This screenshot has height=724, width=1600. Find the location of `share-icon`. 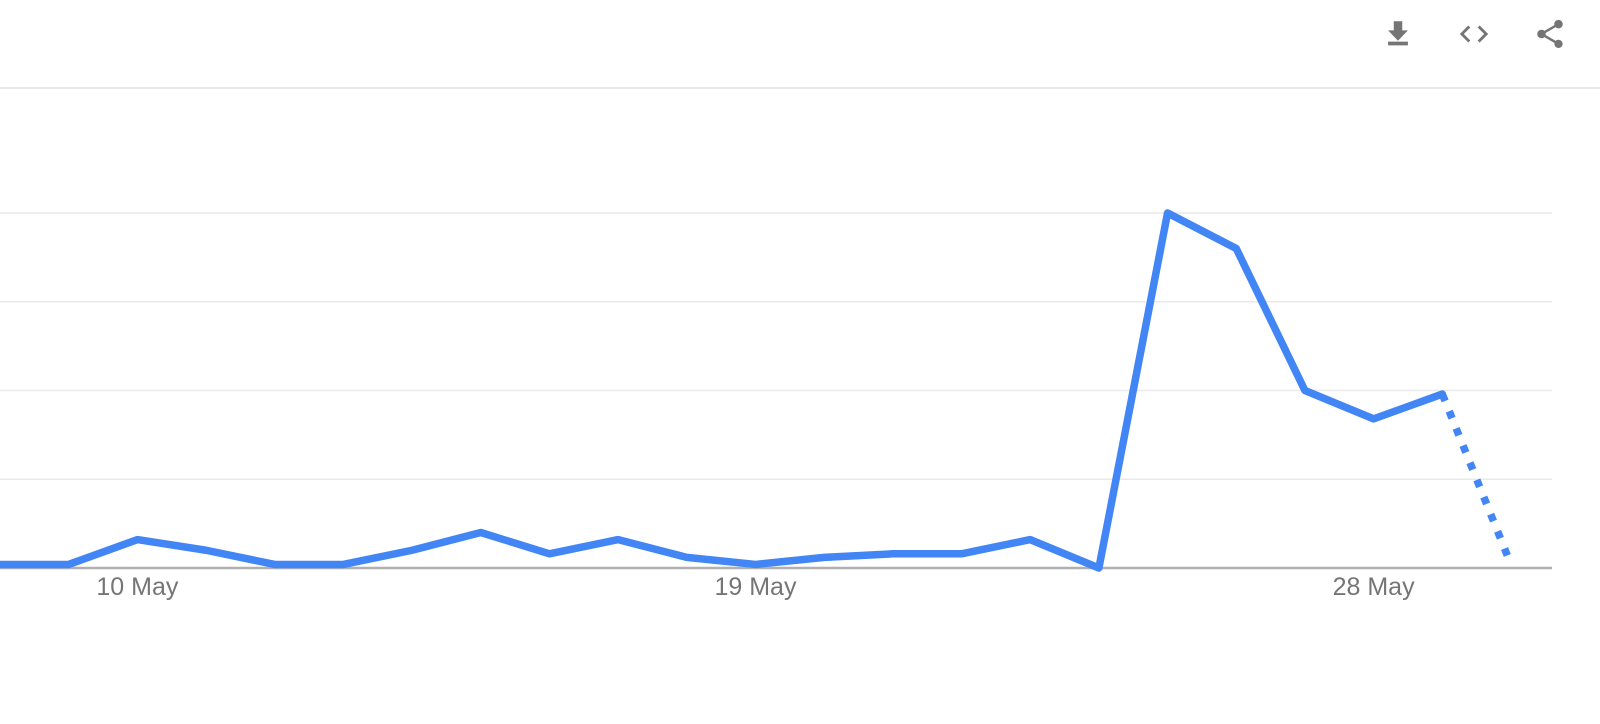

share-icon is located at coordinates (1550, 34).